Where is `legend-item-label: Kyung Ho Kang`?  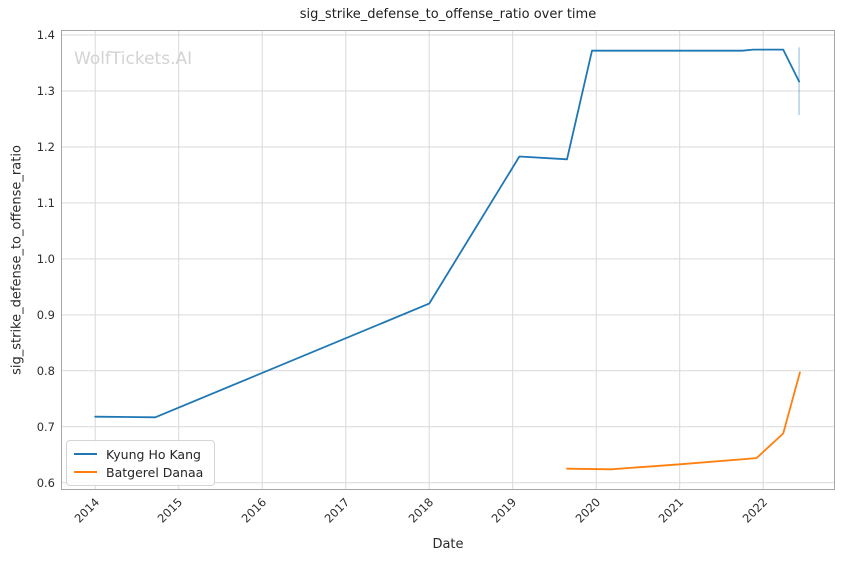 legend-item-label: Kyung Ho Kang is located at coordinates (153, 454).